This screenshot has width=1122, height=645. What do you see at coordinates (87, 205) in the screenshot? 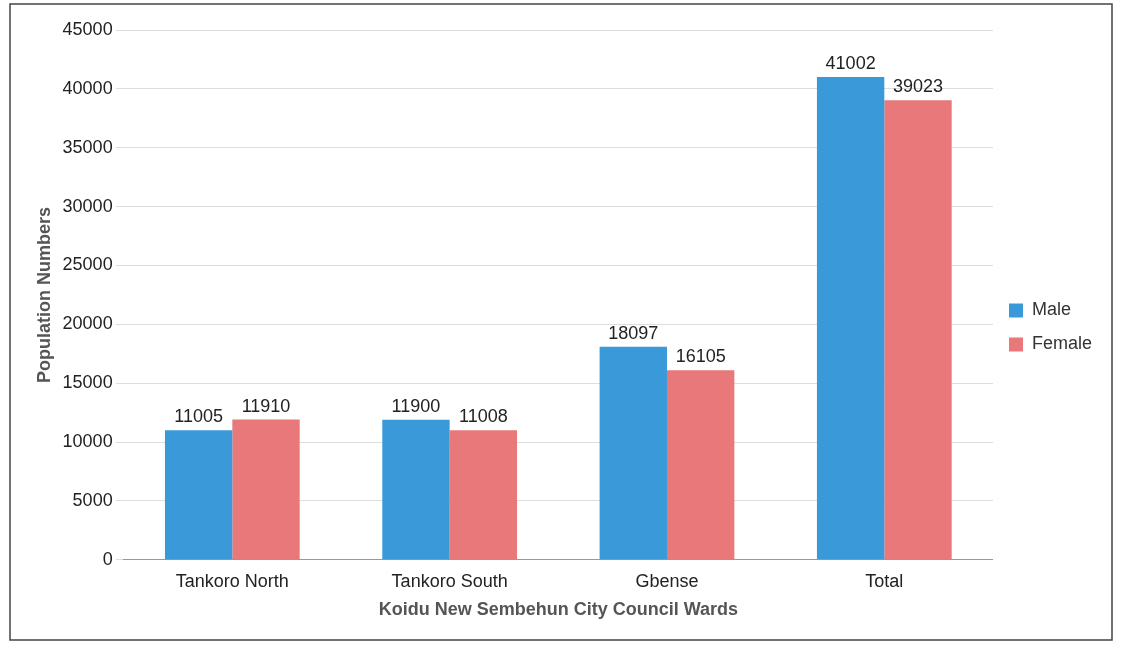
I see `y-tick-label: 30000` at bounding box center [87, 205].